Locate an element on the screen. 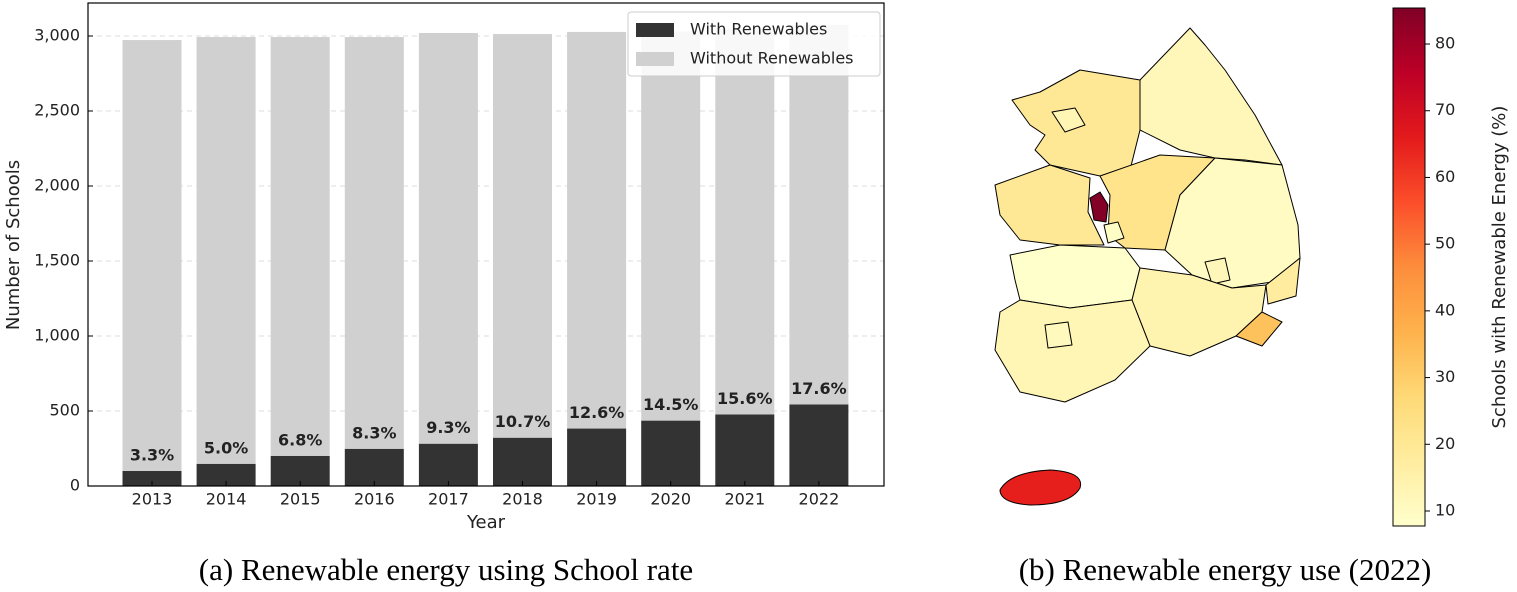 Image resolution: width=1517 pixels, height=592 pixels. x-tick-label: 2013 is located at coordinates (152, 499).